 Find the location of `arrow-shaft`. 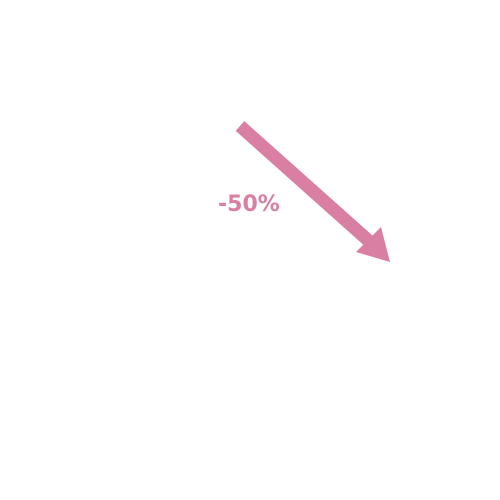

arrow-shaft is located at coordinates (305, 184).